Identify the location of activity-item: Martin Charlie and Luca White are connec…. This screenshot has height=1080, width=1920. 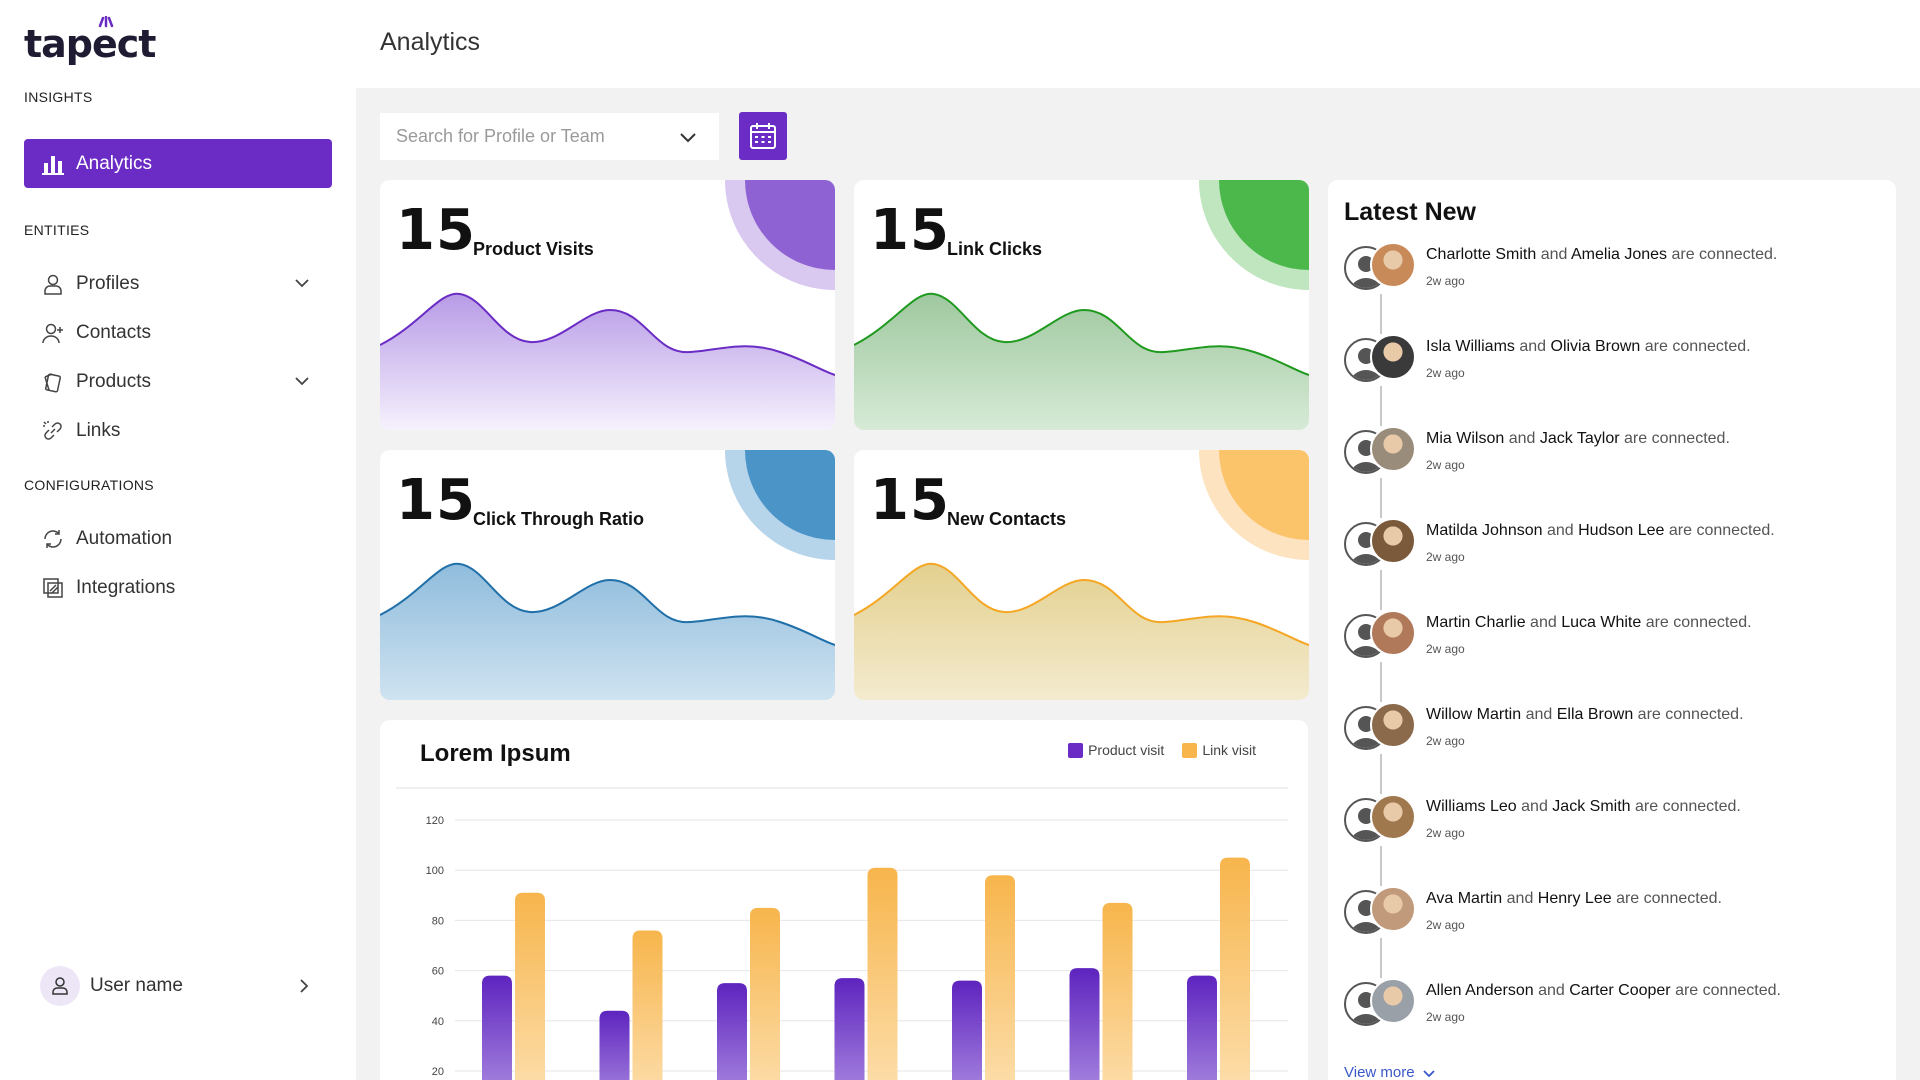
(1614, 656).